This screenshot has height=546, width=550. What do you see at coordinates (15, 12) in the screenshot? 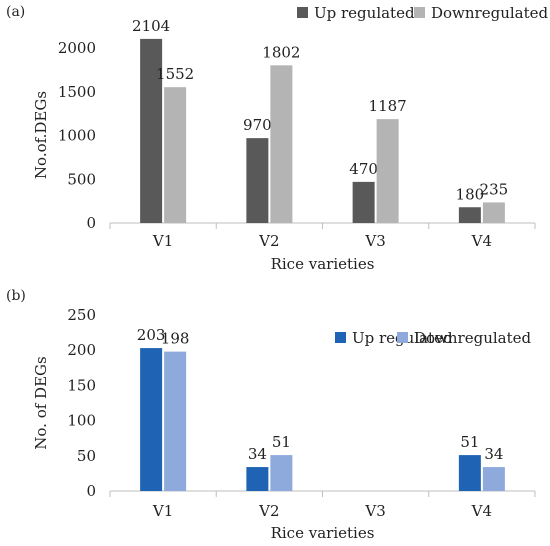
I see `panel-label-a: (a)` at bounding box center [15, 12].